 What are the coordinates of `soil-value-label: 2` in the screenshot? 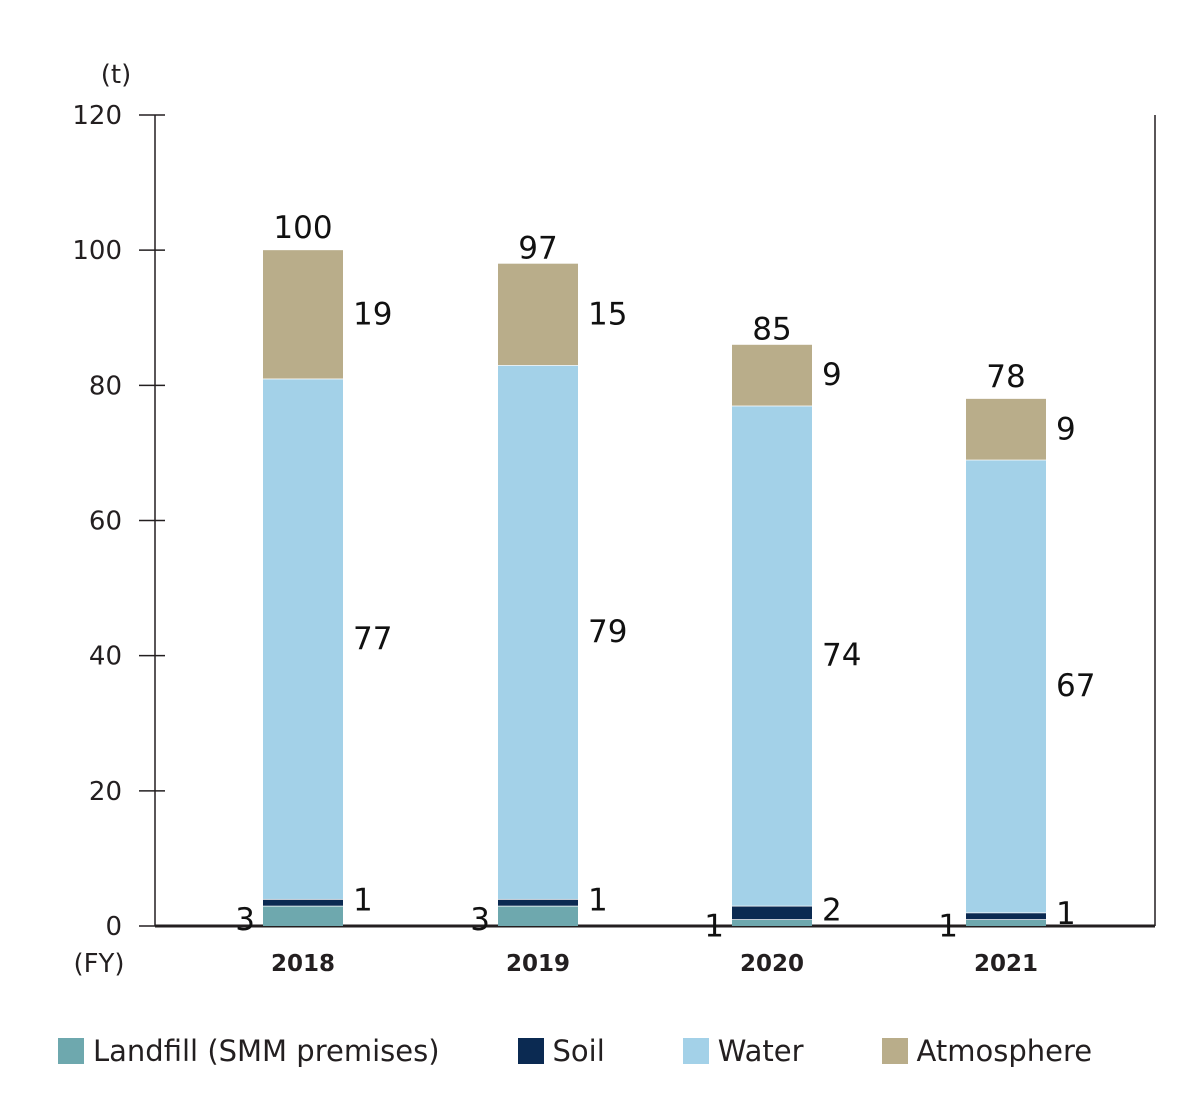 It's located at (832, 910).